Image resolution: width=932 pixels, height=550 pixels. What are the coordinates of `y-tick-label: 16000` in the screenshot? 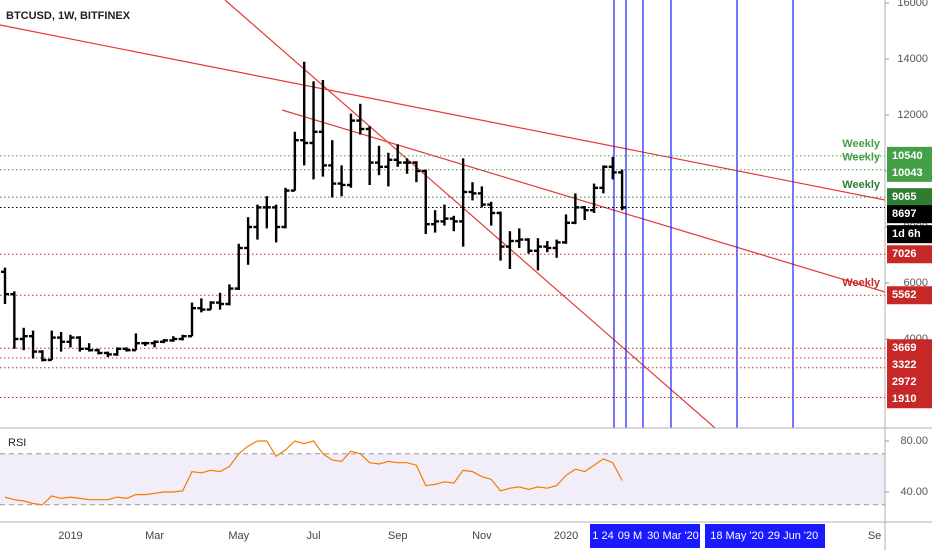 It's located at (912, 4).